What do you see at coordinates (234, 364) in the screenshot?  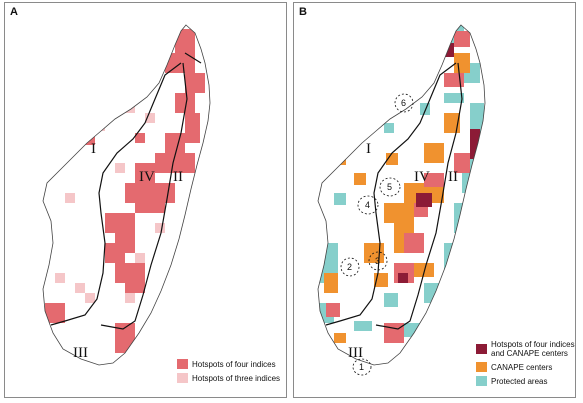 I see `legend-label: Hotspots of four indices` at bounding box center [234, 364].